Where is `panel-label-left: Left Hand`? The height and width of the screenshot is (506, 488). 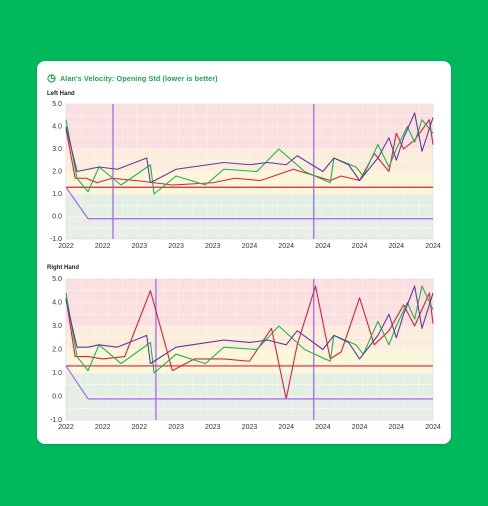
panel-label-left: Left Hand is located at coordinates (61, 94).